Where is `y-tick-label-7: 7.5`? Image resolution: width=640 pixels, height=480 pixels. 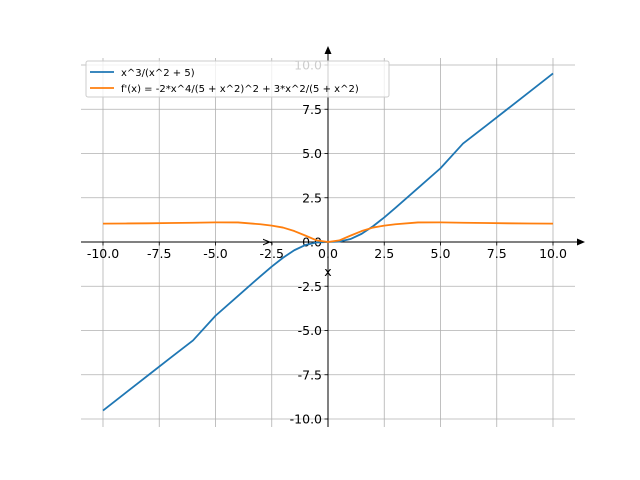 y-tick-label-7: 7.5 is located at coordinates (312, 109).